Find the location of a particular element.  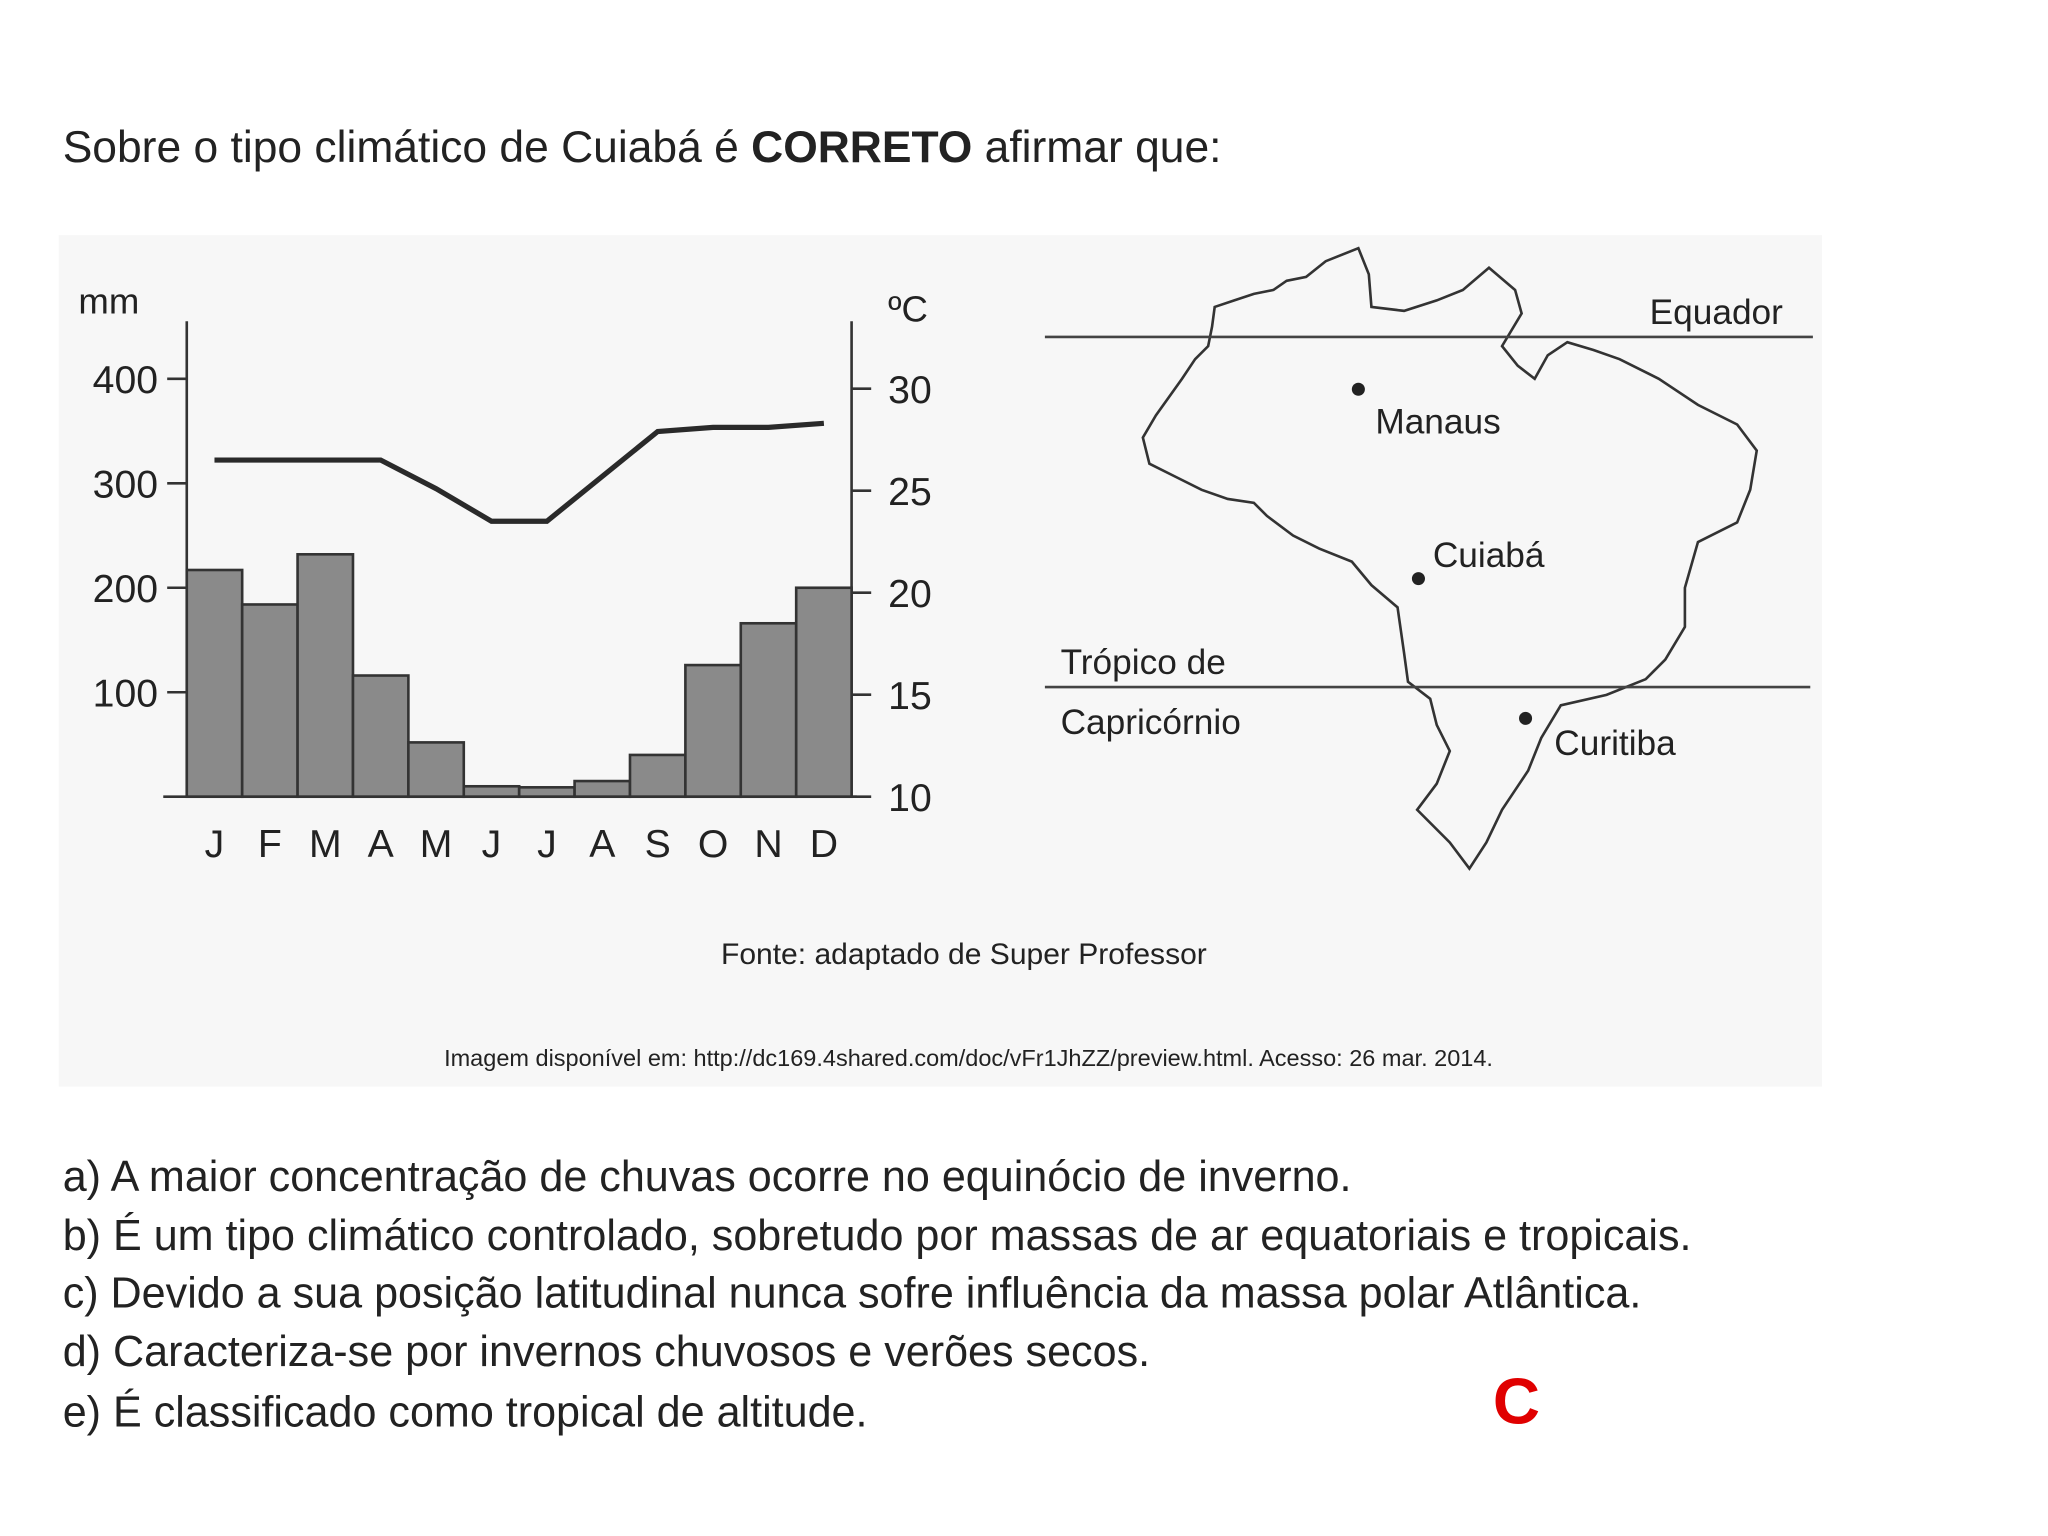

question-emphasis: CORRETO is located at coordinates (861, 147).